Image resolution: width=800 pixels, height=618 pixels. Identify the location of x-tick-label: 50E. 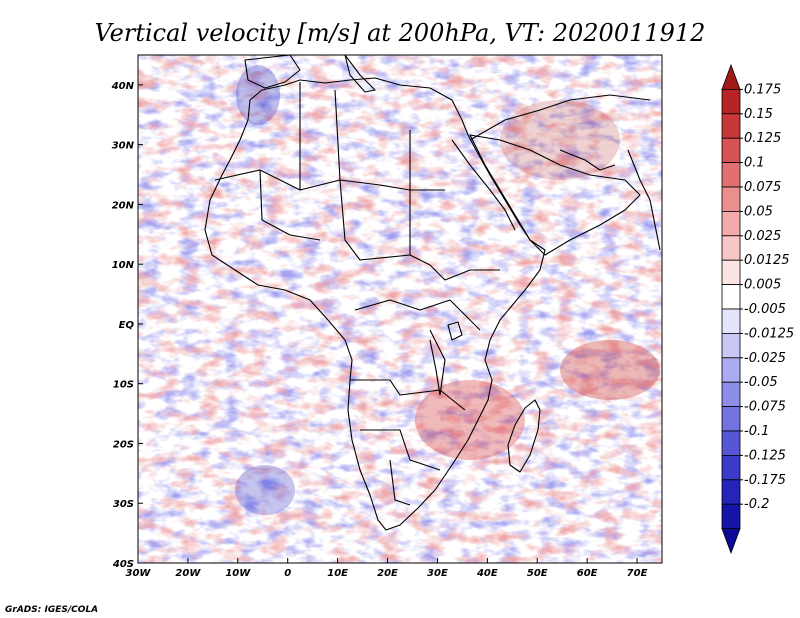
(537, 573).